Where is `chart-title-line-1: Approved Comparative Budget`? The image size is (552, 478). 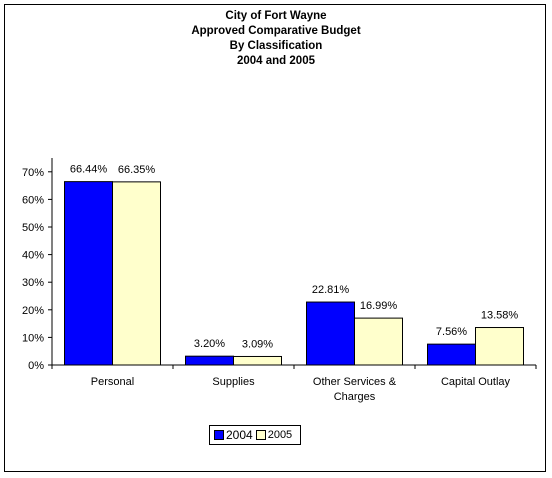
chart-title-line-1: Approved Comparative Budget is located at coordinates (275, 31).